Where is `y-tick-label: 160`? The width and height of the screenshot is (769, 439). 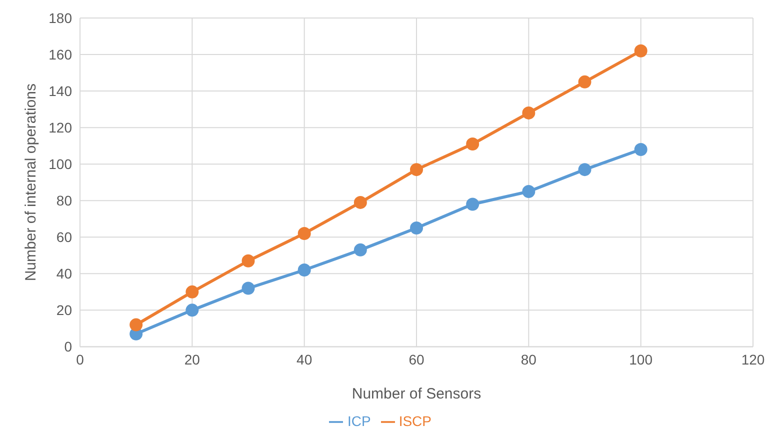 y-tick-label: 160 is located at coordinates (60, 54).